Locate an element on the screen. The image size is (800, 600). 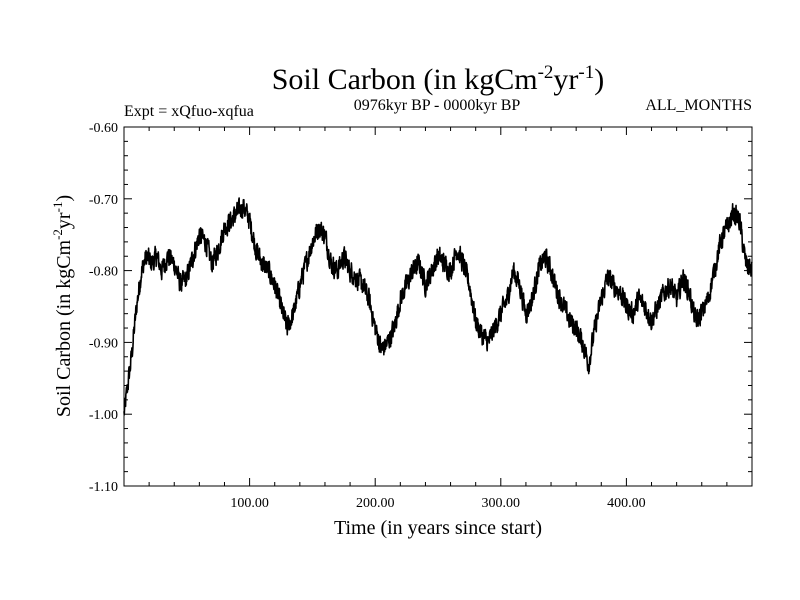
x-tick-label: 100.00 is located at coordinates (249, 503).